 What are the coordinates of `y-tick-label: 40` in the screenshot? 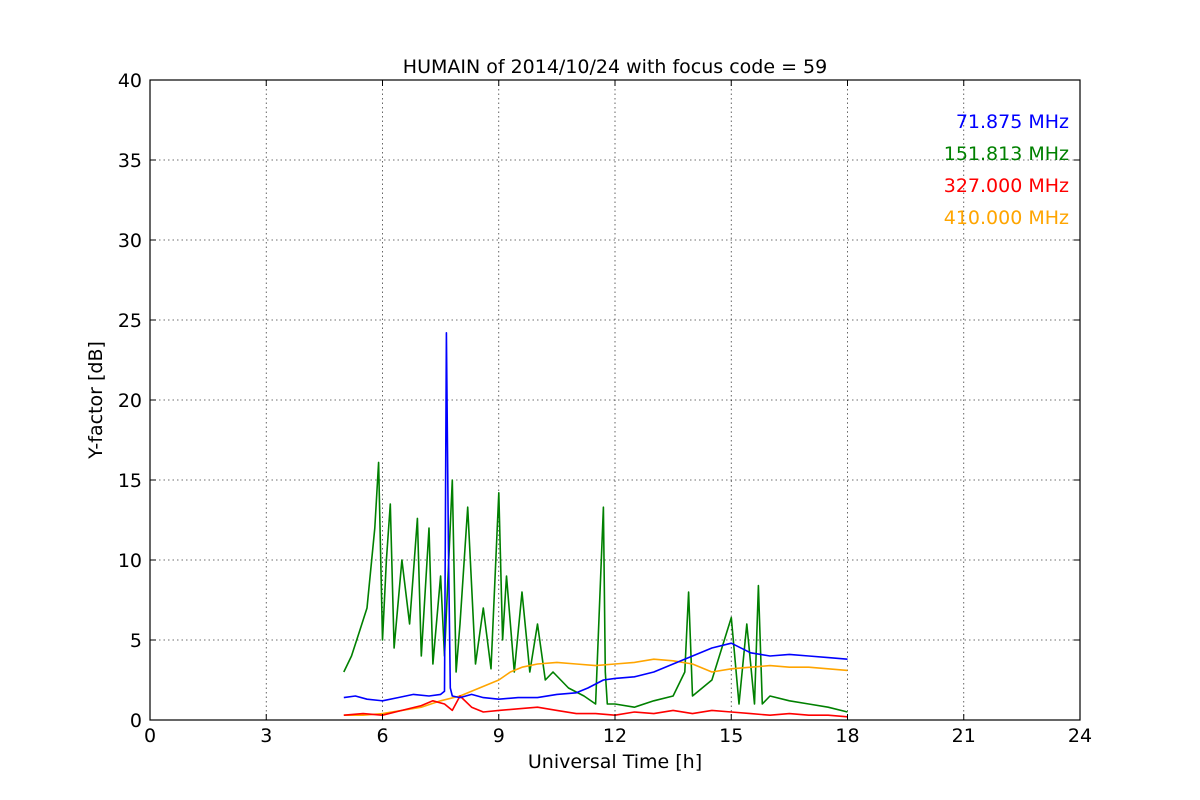 It's located at (130, 81).